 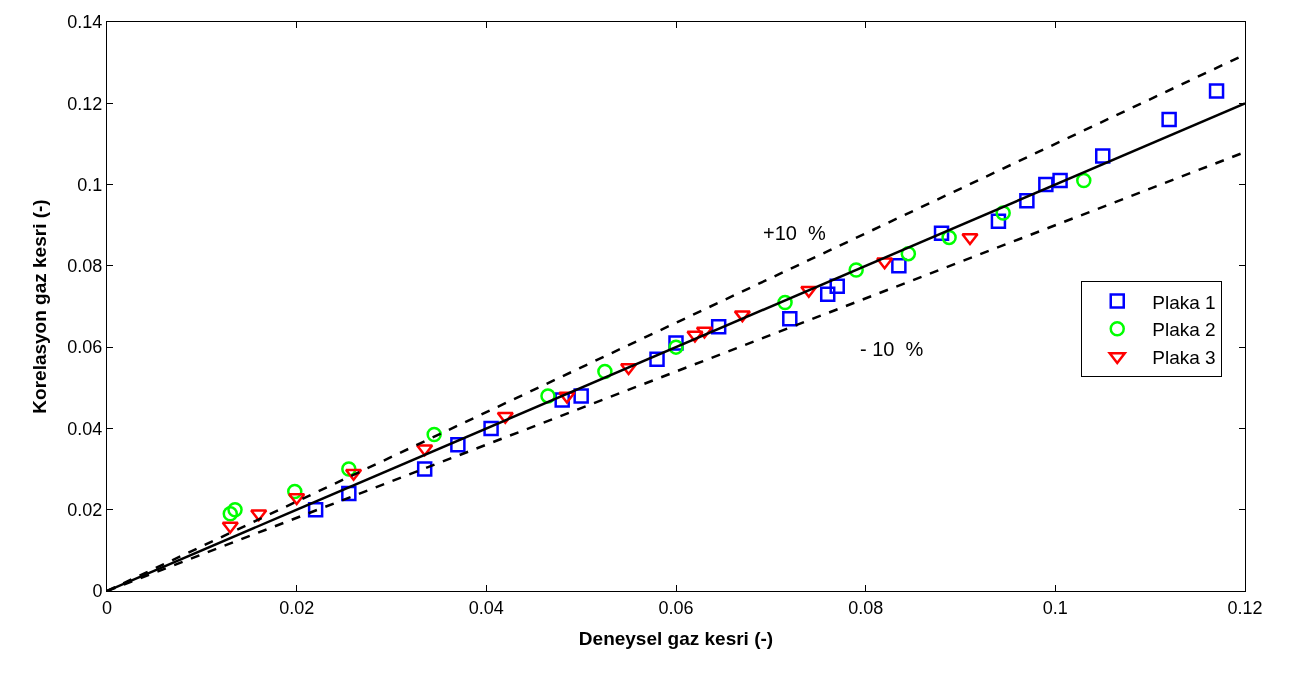 I want to click on x-tick-label: 0.02, so click(x=297, y=607).